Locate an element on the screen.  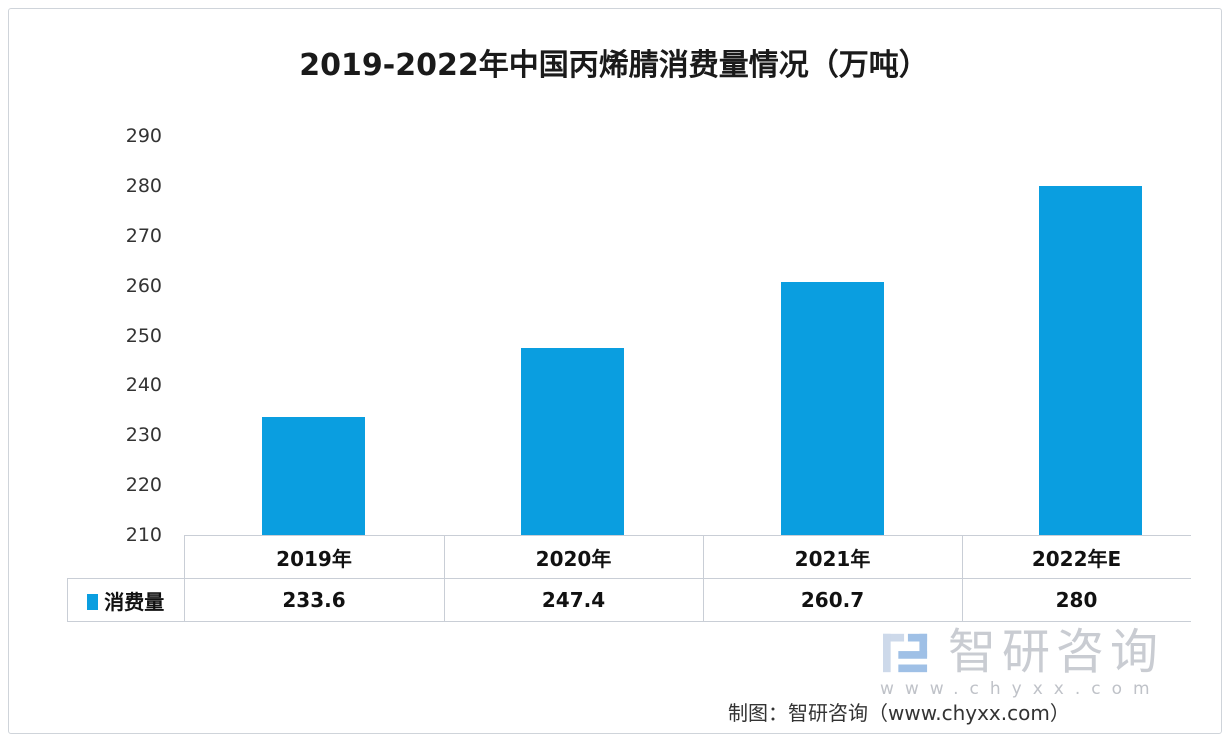
y-tick-label: 260 is located at coordinates (143, 285).